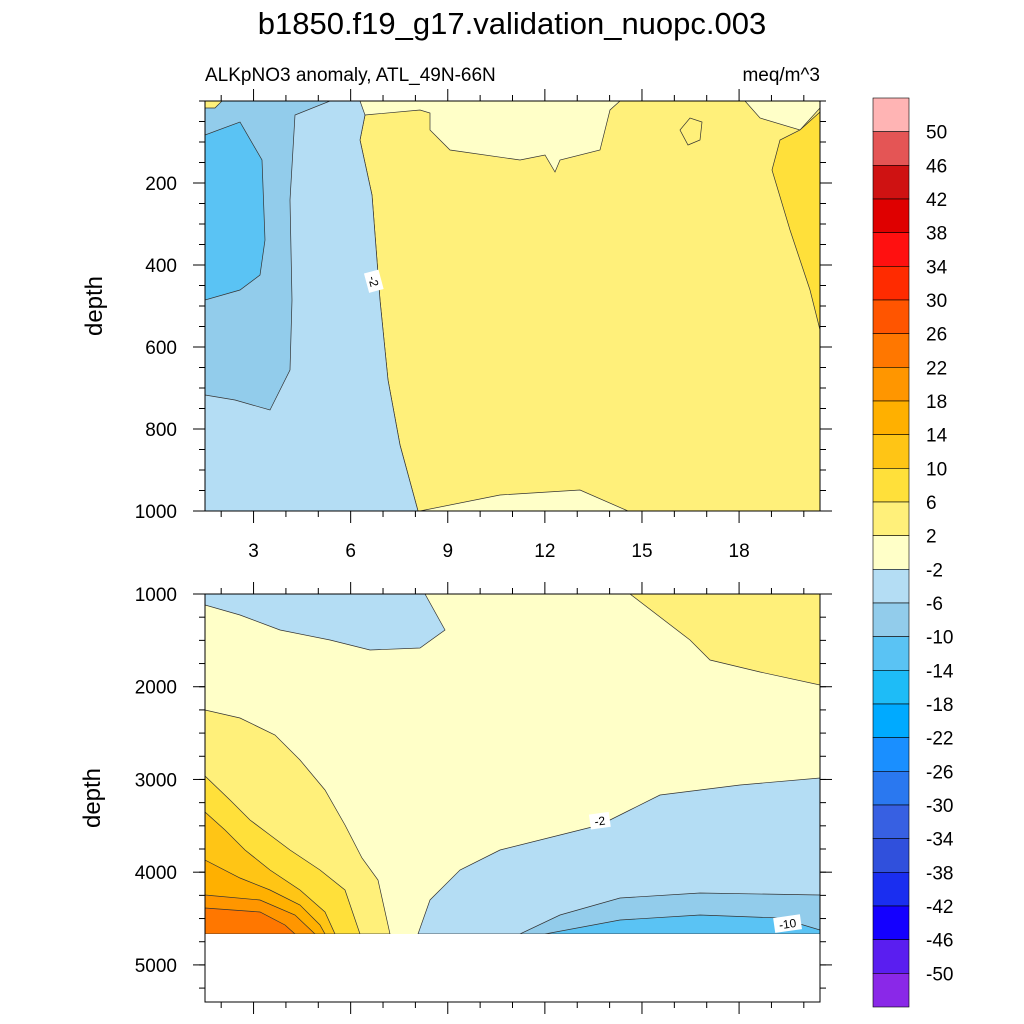 The width and height of the screenshot is (1024, 1024). Describe the element at coordinates (936, 133) in the screenshot. I see `colorbar-level-label: 50` at that location.